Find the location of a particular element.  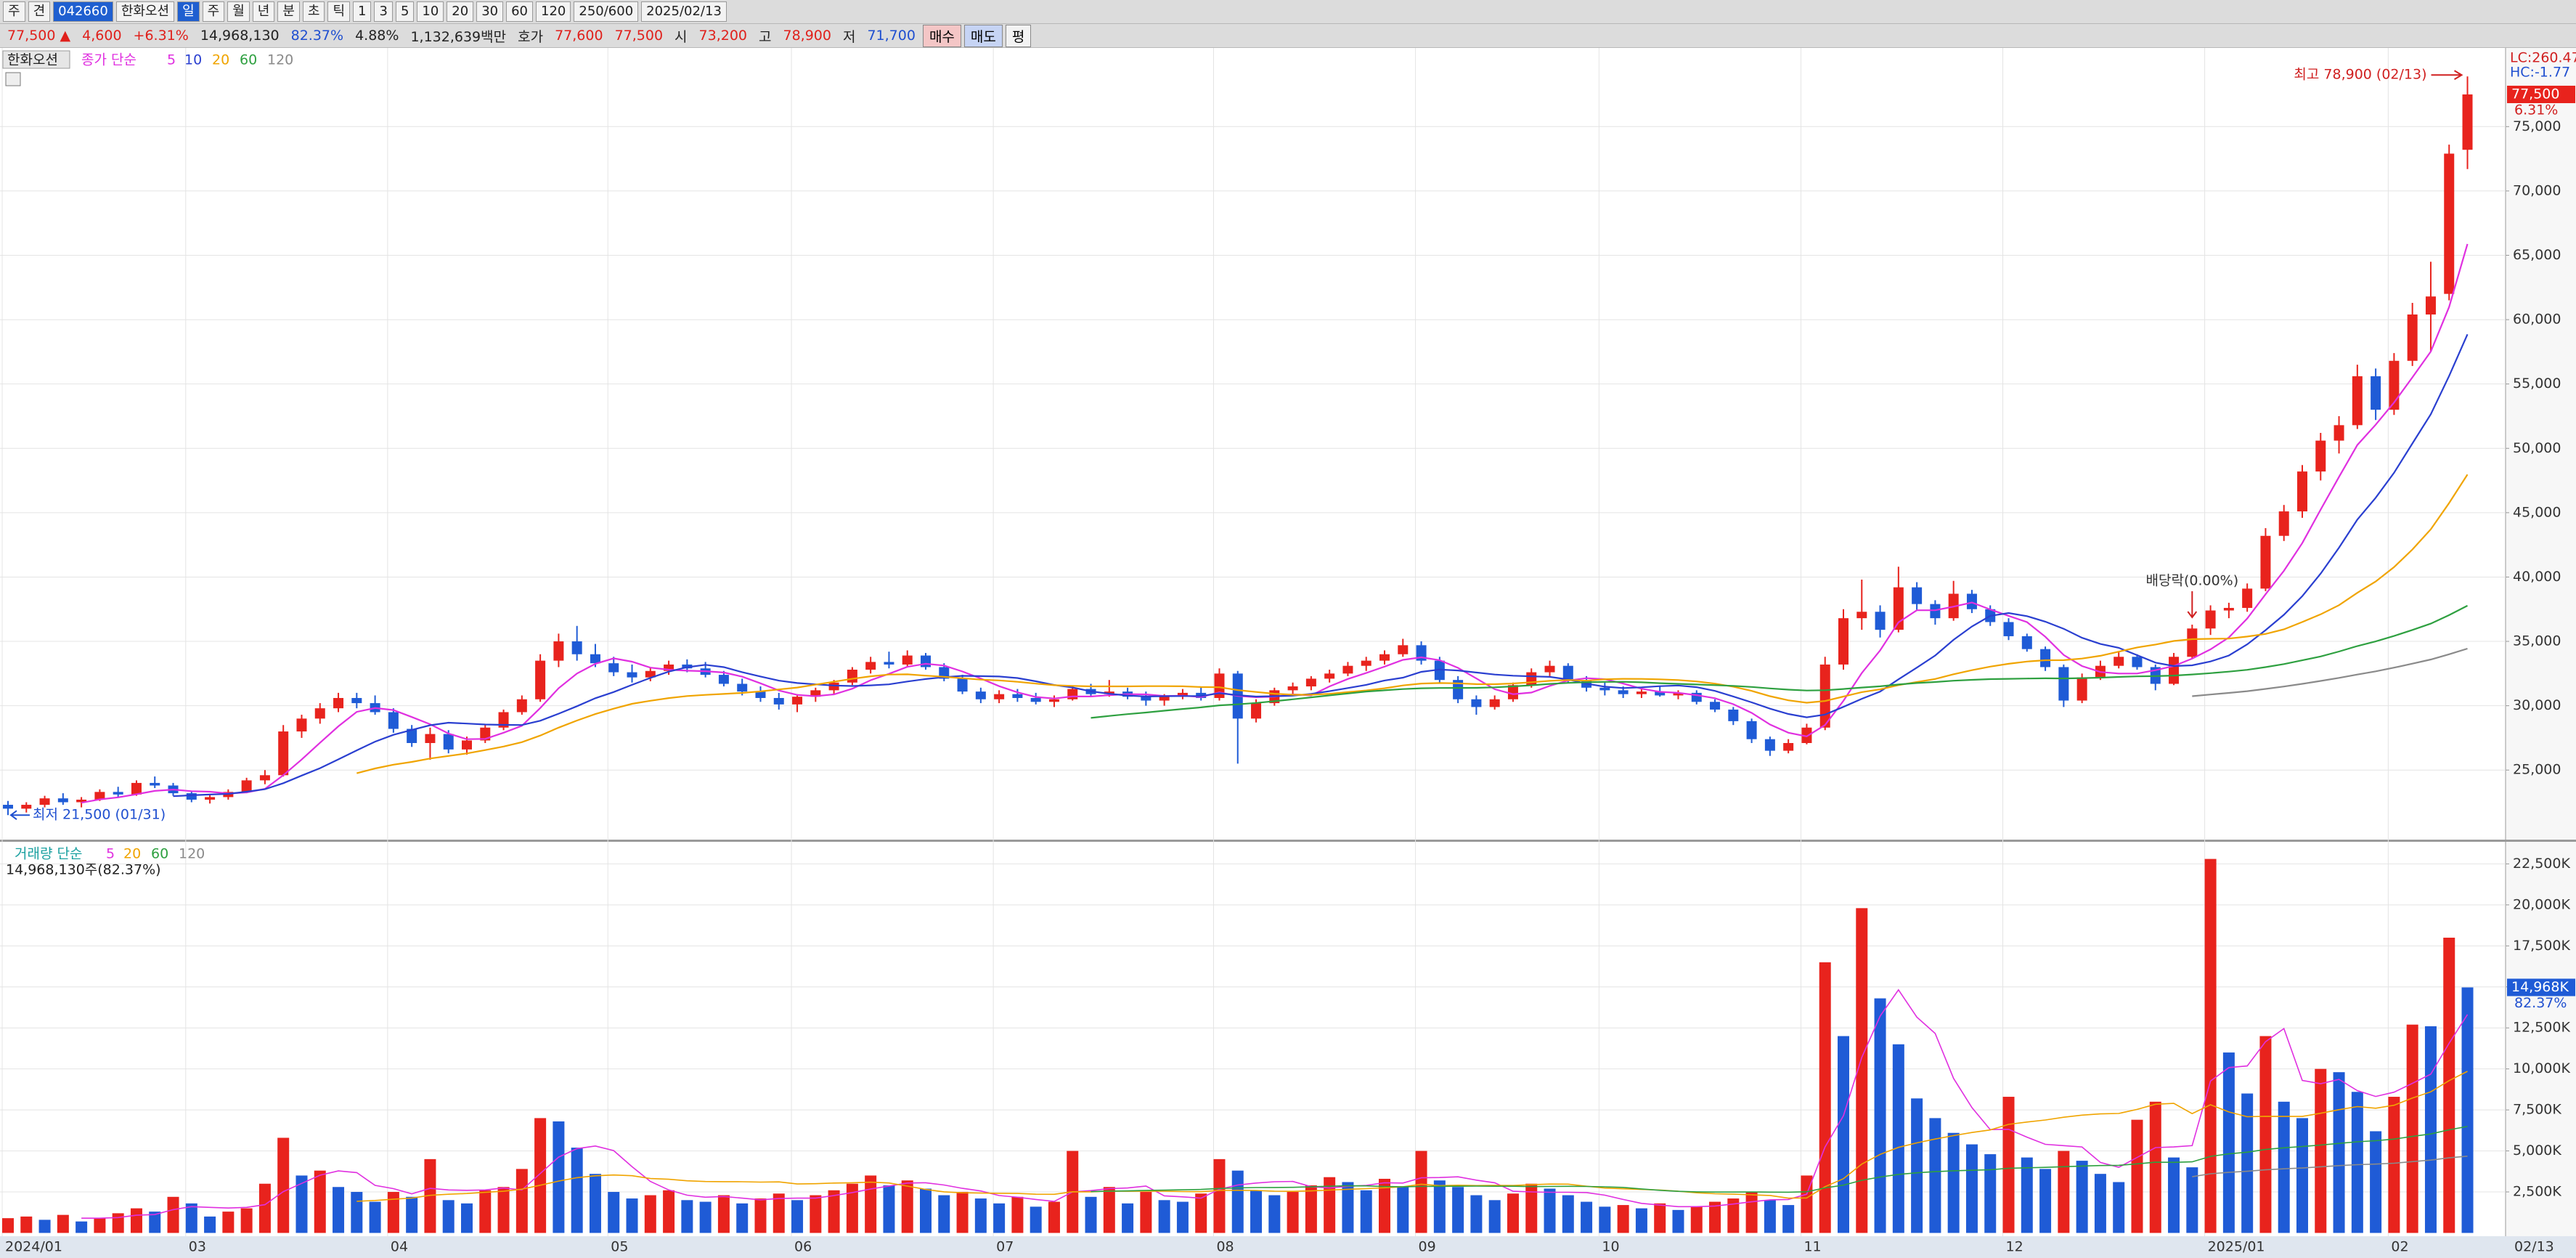

toolbar-button: 1 is located at coordinates (362, 11).